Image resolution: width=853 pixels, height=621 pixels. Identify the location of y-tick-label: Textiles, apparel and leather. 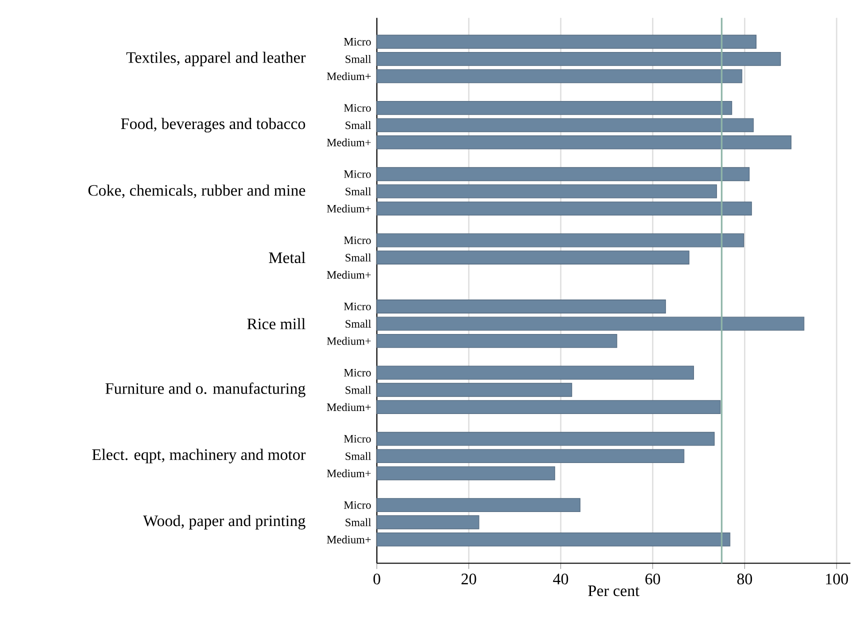
(216, 59).